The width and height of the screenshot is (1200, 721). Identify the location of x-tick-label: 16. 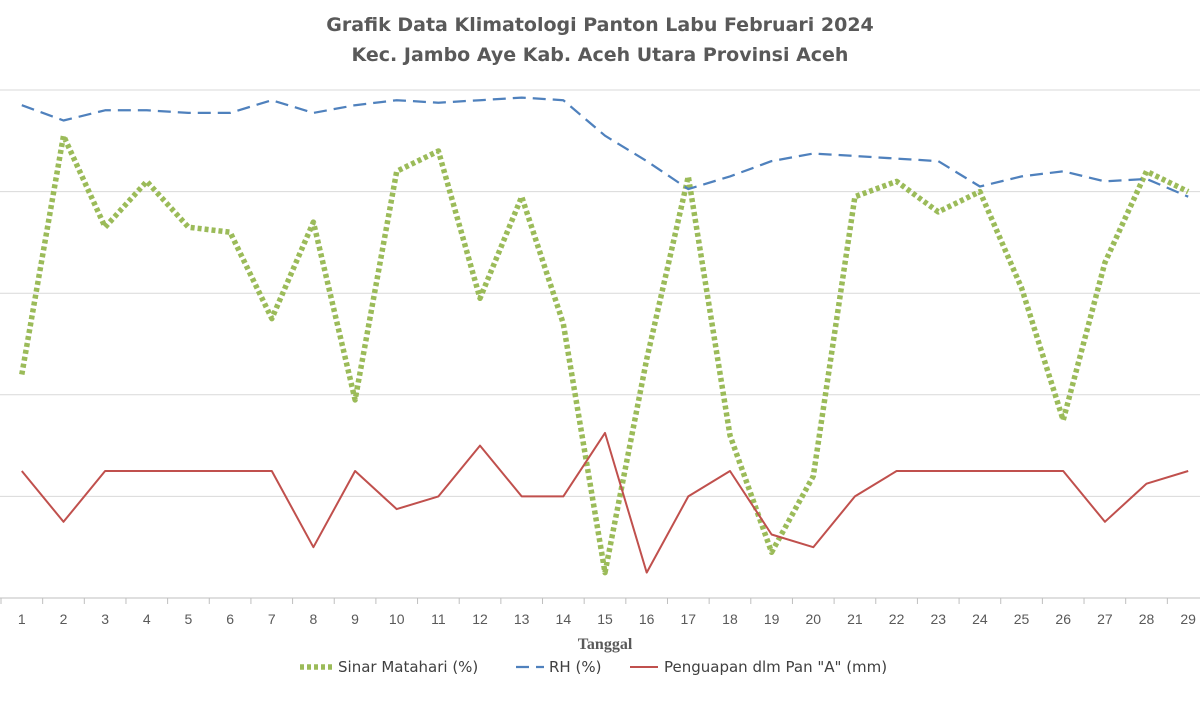
(647, 619).